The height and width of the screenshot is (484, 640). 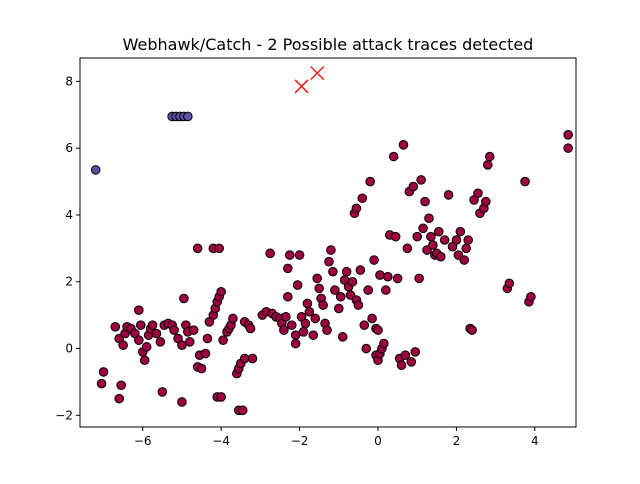 I want to click on y-tick-label: 2, so click(x=69, y=282).